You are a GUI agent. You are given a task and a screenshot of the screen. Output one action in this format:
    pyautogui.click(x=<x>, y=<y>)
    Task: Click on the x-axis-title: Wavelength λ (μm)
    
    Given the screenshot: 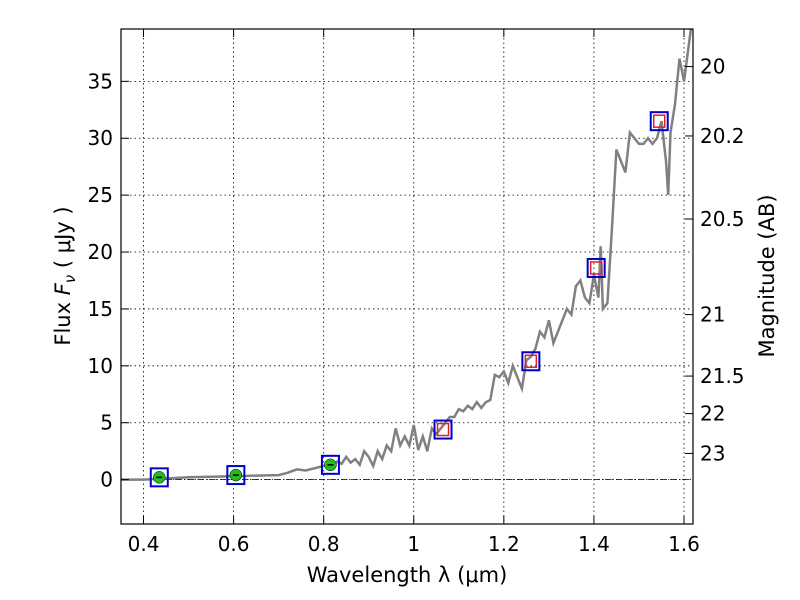 What is the action you would take?
    pyautogui.click(x=407, y=575)
    